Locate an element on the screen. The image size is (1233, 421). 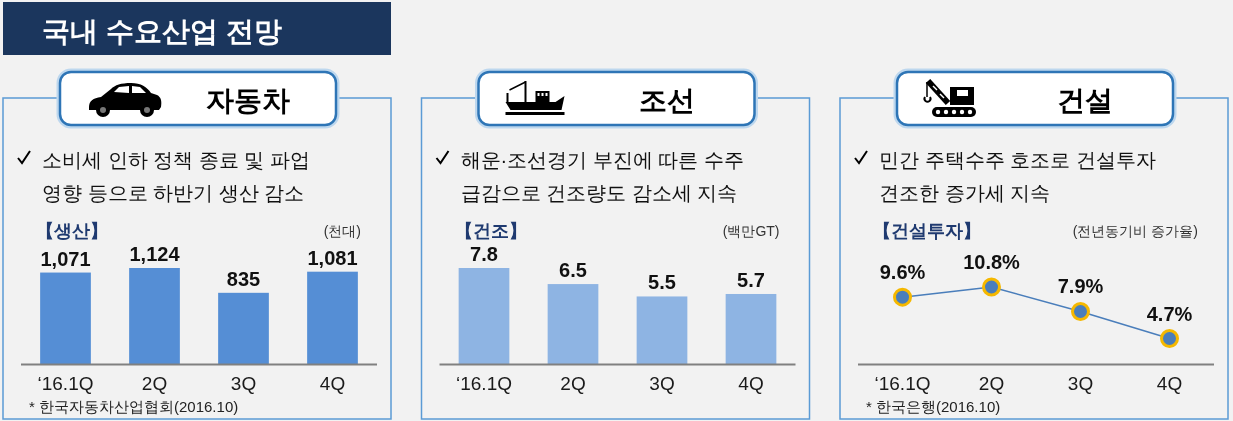
chart-subtitle: 민간 주택수주 호조로 건설투자 견조한 증가세 지속 is located at coordinates (1017, 176).